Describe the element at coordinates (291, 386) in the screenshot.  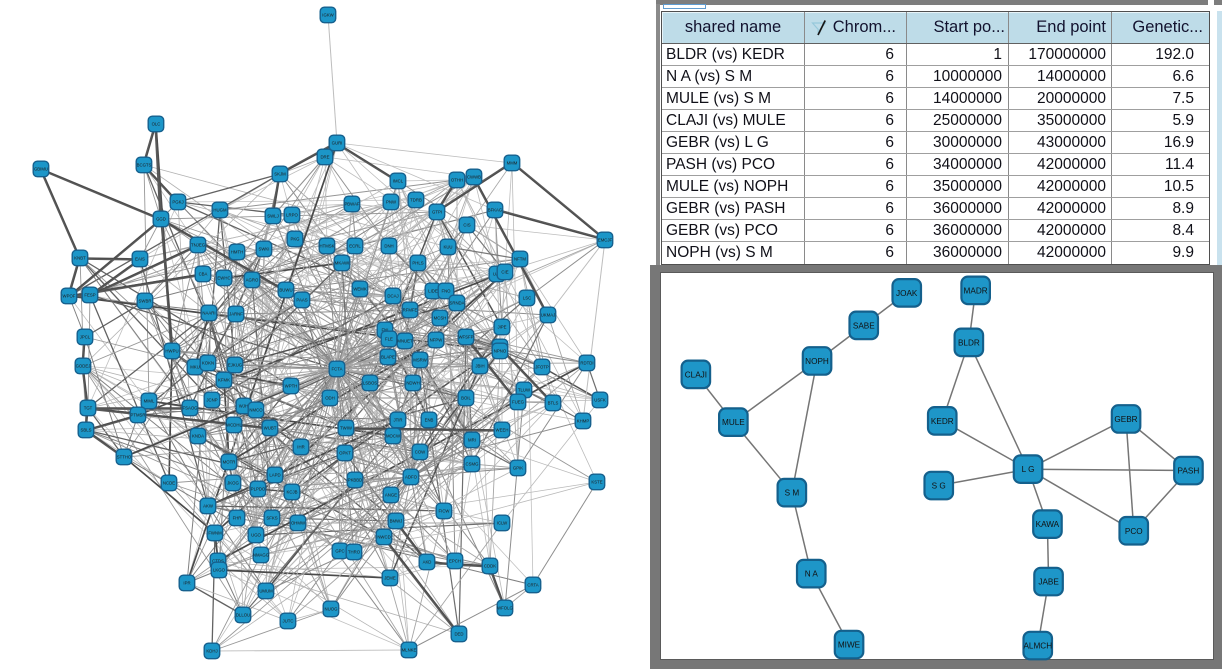
I see `svg-text: WPTH` at that location.